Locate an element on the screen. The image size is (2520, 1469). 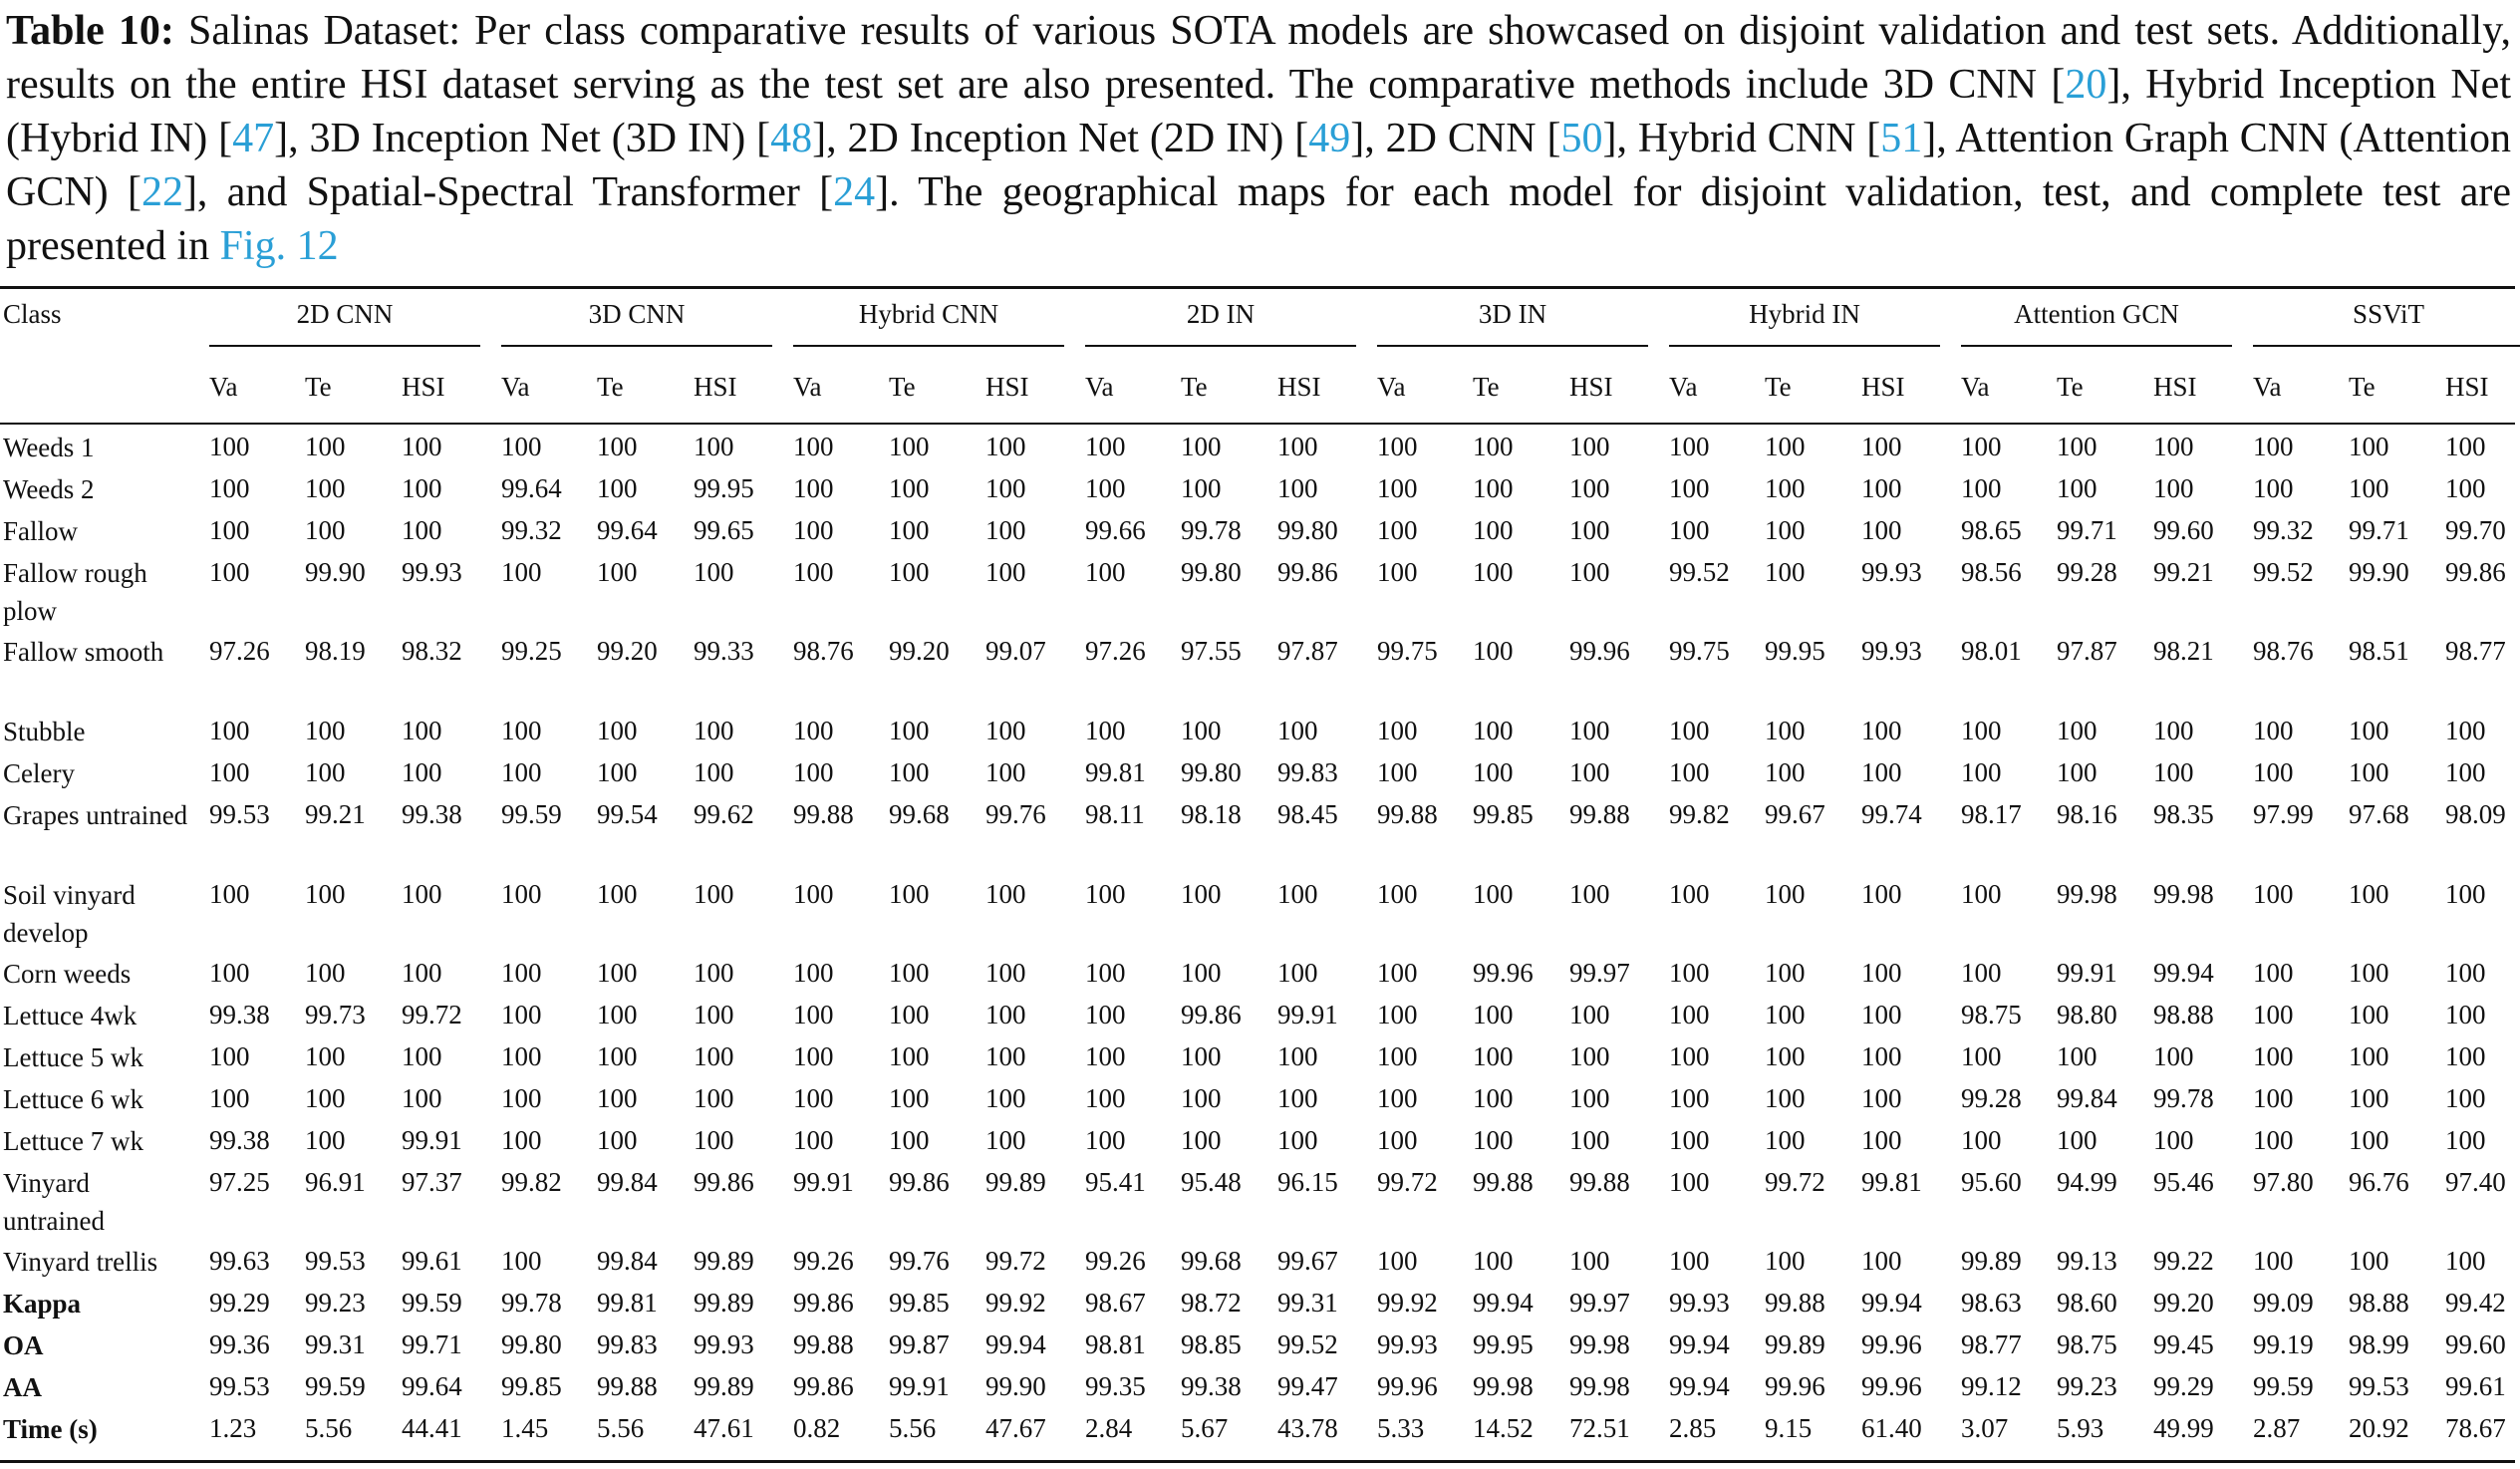
table-cell: 98.01 is located at coordinates (1991, 651).